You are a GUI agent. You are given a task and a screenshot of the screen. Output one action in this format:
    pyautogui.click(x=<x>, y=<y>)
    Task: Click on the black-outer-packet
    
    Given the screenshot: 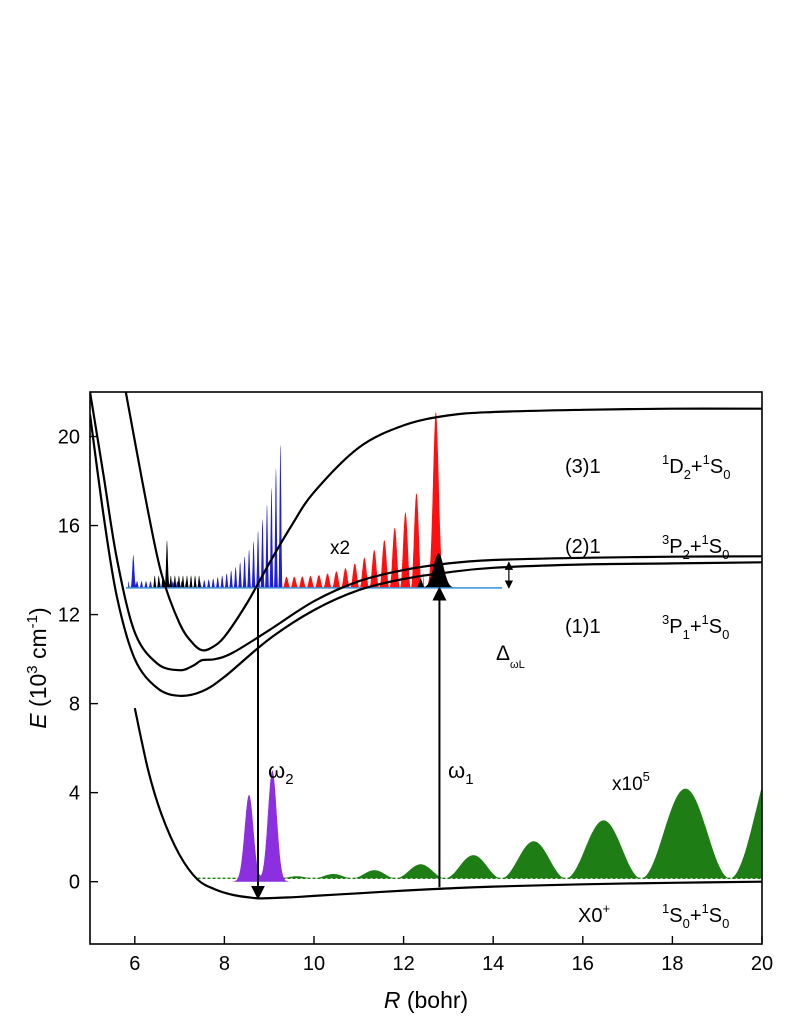 What is the action you would take?
    pyautogui.click(x=435, y=570)
    